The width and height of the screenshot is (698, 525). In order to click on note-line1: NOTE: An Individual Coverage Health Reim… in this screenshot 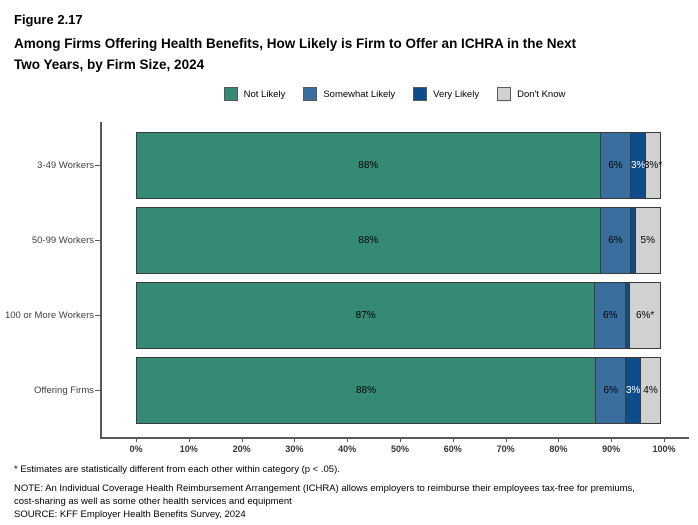, I will do `click(324, 488)`.